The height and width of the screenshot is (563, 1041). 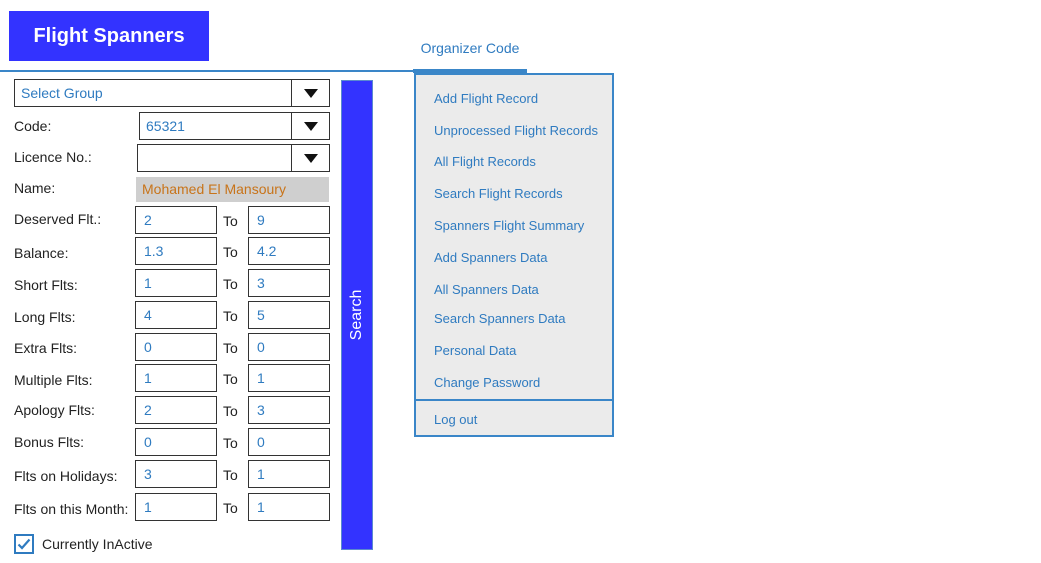 I want to click on code-select-value: 65321, so click(x=165, y=126).